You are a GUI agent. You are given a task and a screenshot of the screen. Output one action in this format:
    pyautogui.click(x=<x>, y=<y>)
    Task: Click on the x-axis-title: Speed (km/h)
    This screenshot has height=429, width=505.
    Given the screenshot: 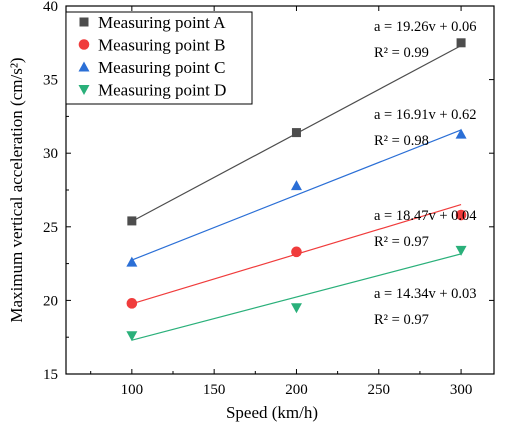 What is the action you would take?
    pyautogui.click(x=272, y=412)
    